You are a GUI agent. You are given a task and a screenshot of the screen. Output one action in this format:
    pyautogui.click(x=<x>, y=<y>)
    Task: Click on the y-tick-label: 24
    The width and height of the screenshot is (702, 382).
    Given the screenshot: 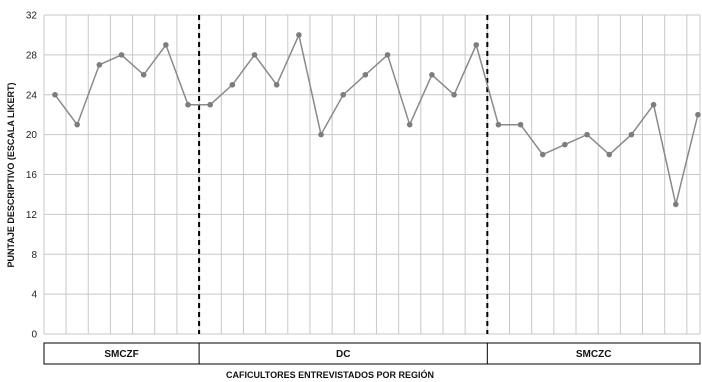 What is the action you would take?
    pyautogui.click(x=32, y=95)
    